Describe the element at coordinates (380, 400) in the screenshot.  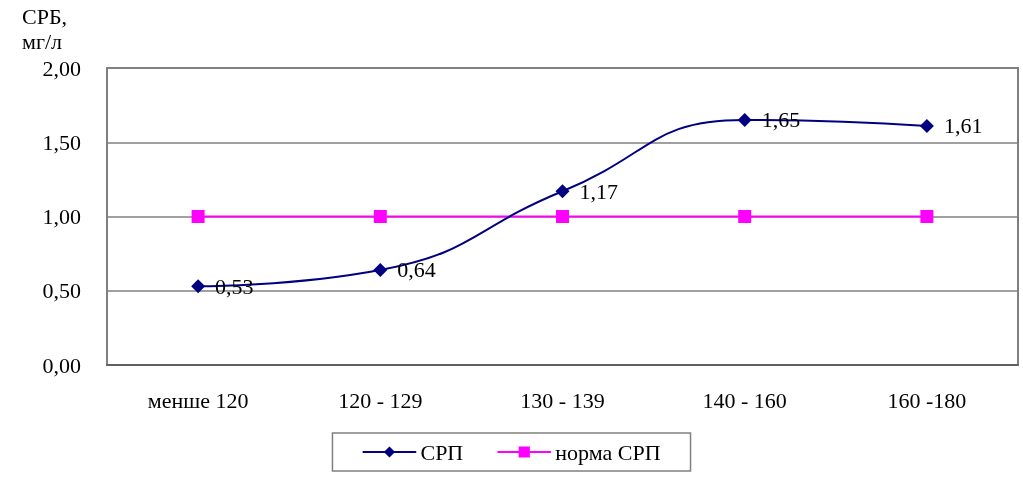
I see `x-tick-label: 120 - 129` at that location.